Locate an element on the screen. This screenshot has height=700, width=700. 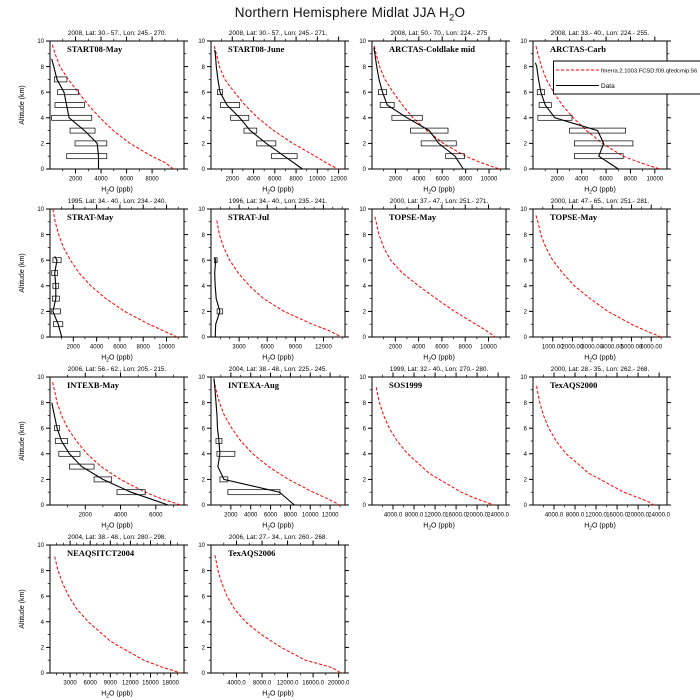
panel-header: 1996, Lat: 34.- 40., Lon: 235.- 241. is located at coordinates (278, 201).